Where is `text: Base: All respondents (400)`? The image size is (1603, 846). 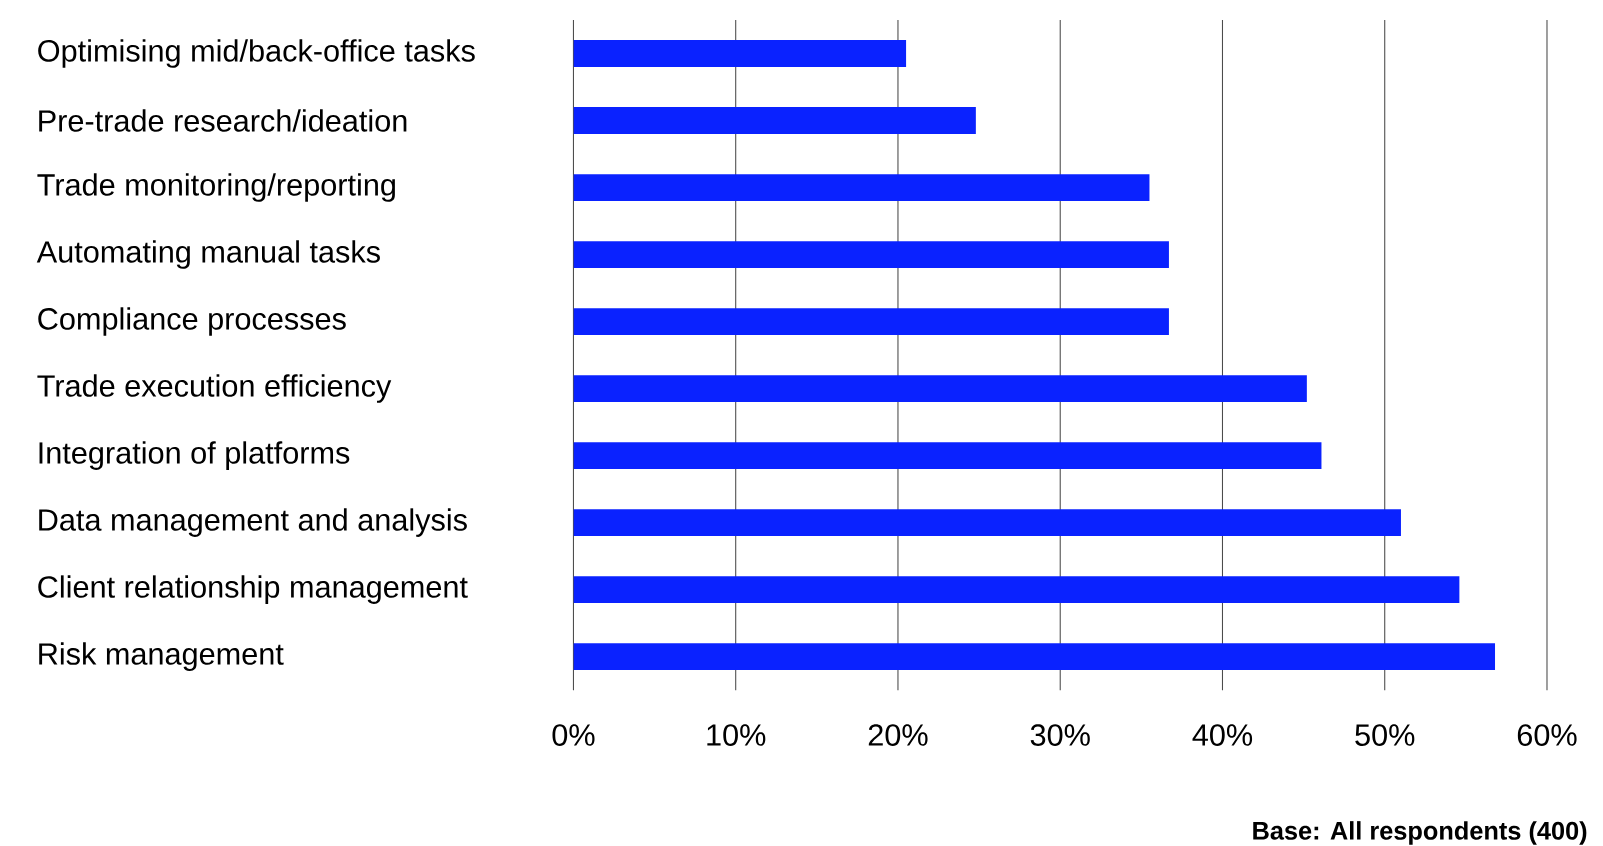 text: Base: All respondents (400) is located at coordinates (1420, 833).